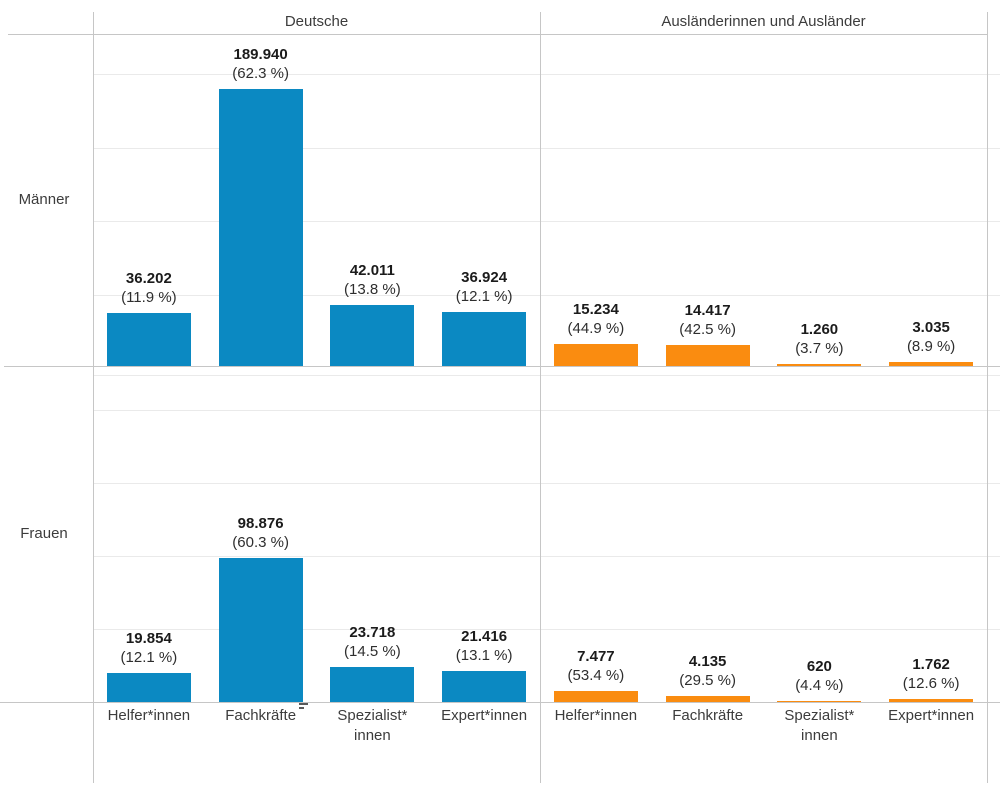 The width and height of the screenshot is (1000, 800). Describe the element at coordinates (707, 355) in the screenshot. I see `bar-Männer-Ausländerinnen und Ausländer-2` at that location.